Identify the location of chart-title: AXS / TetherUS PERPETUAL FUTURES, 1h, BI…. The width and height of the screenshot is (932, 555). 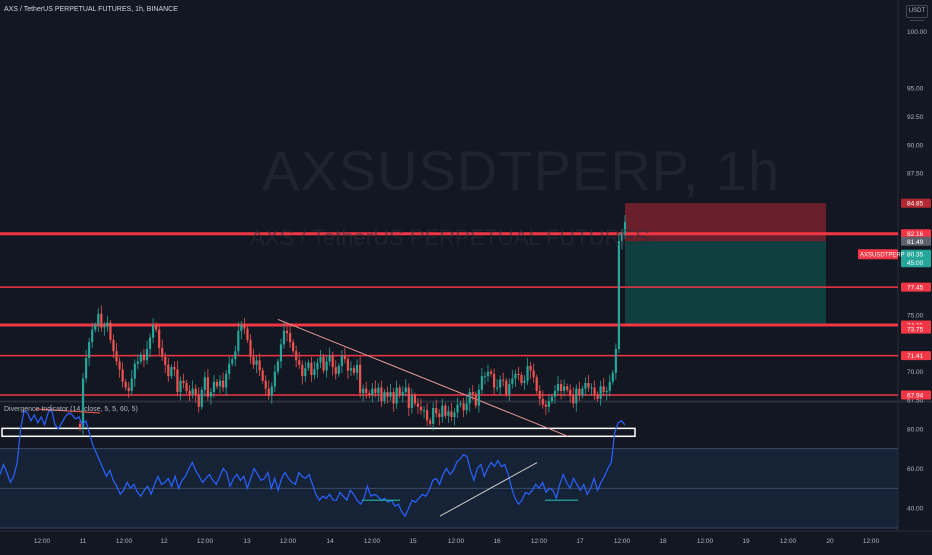
(91, 9).